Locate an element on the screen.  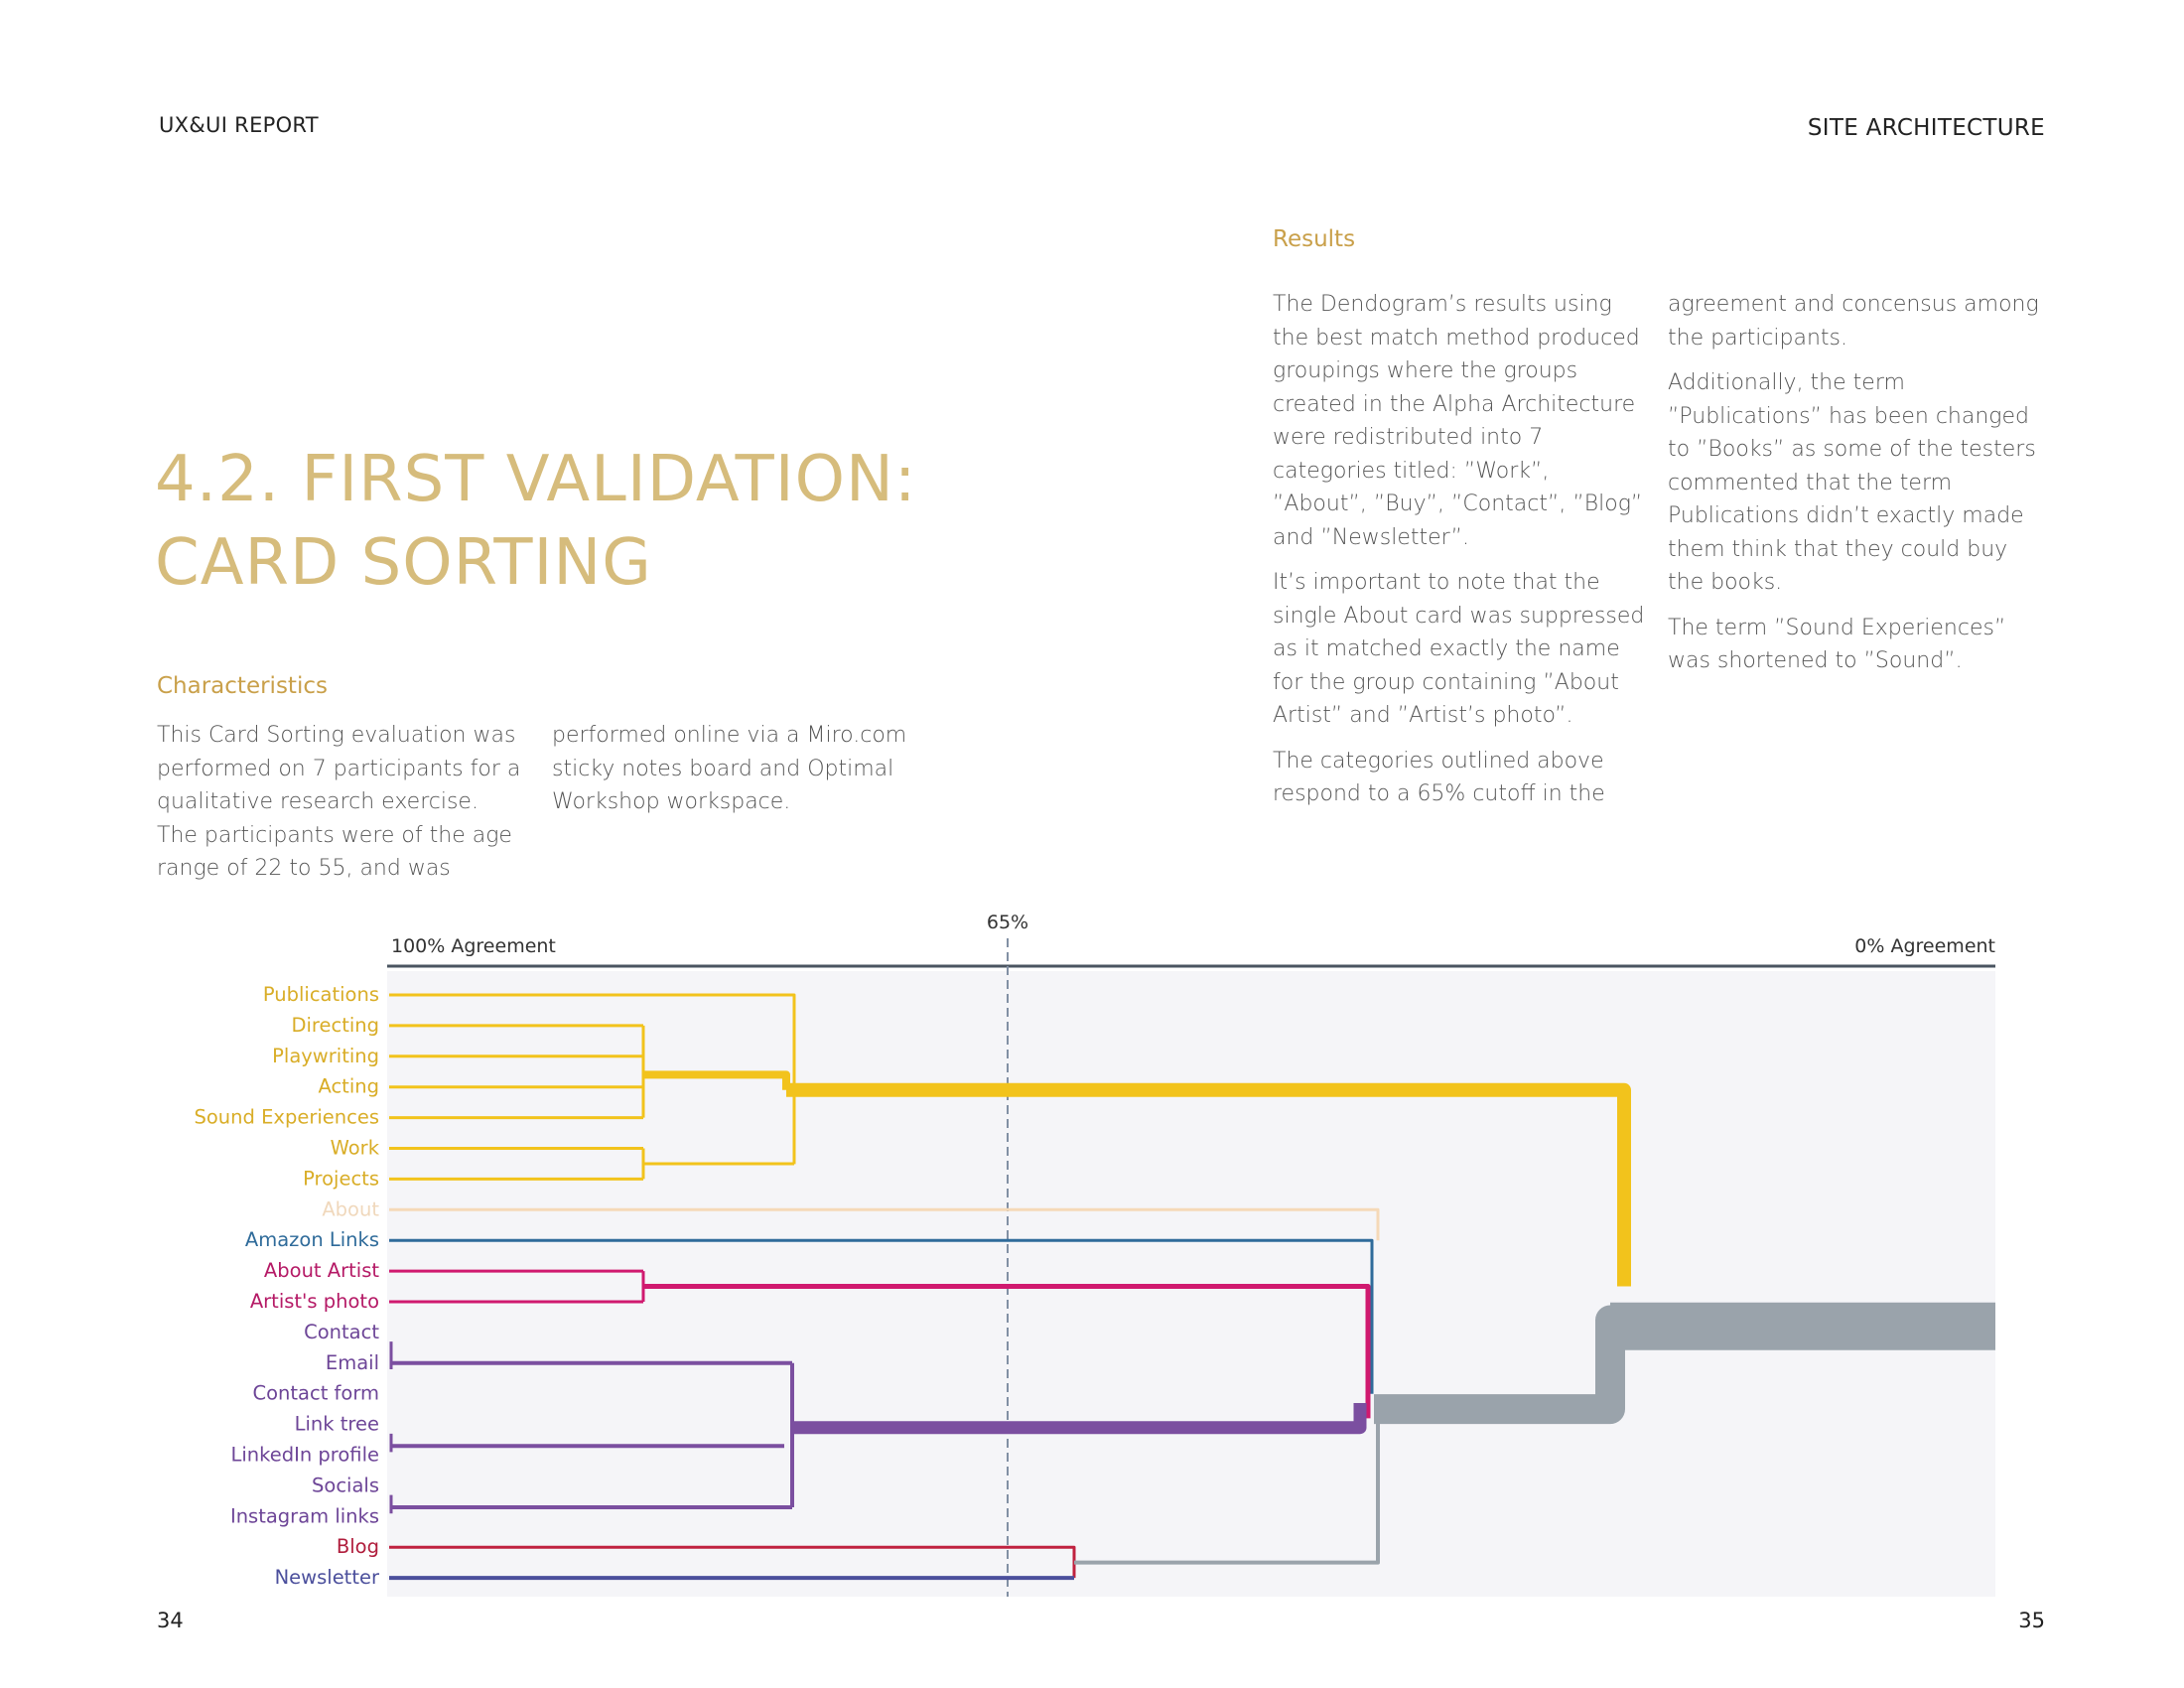
leaf-label: Email is located at coordinates (352, 1362).